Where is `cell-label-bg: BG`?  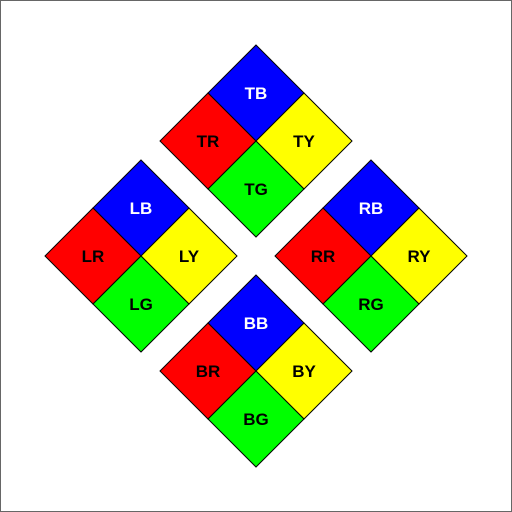 cell-label-bg: BG is located at coordinates (256, 419).